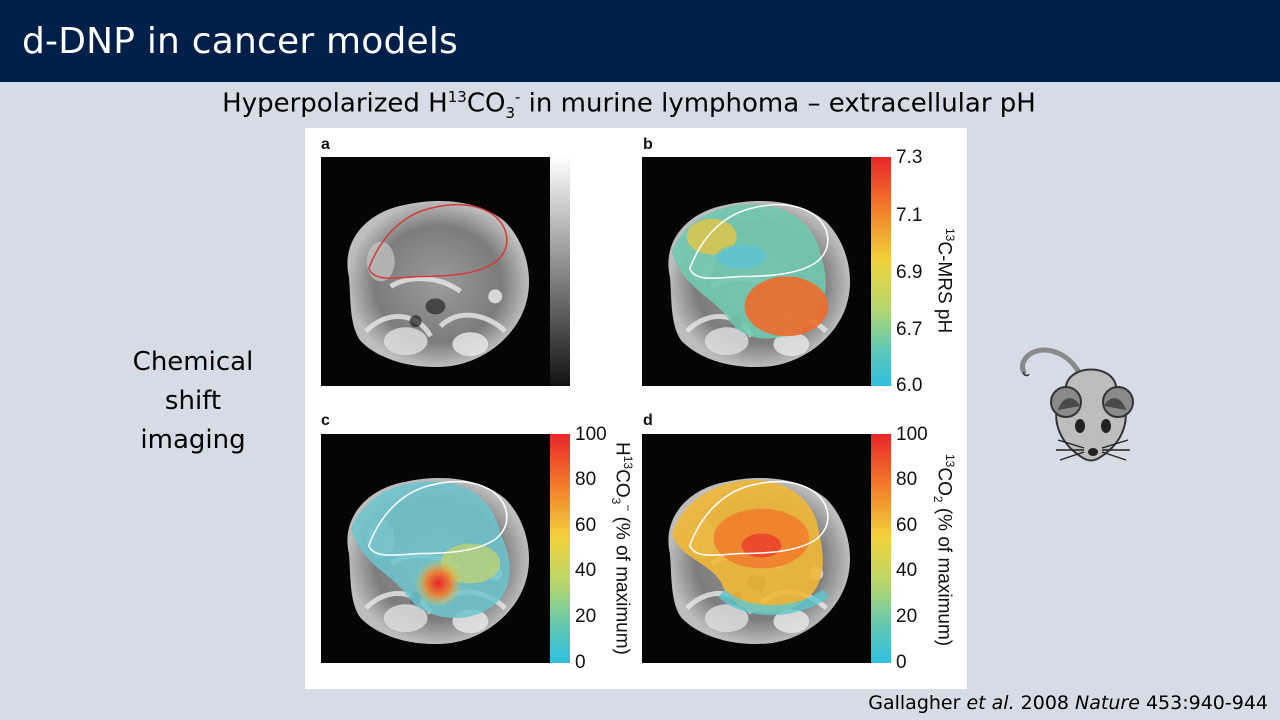  I want to click on tumor-roi-outline-red, so click(437, 241).